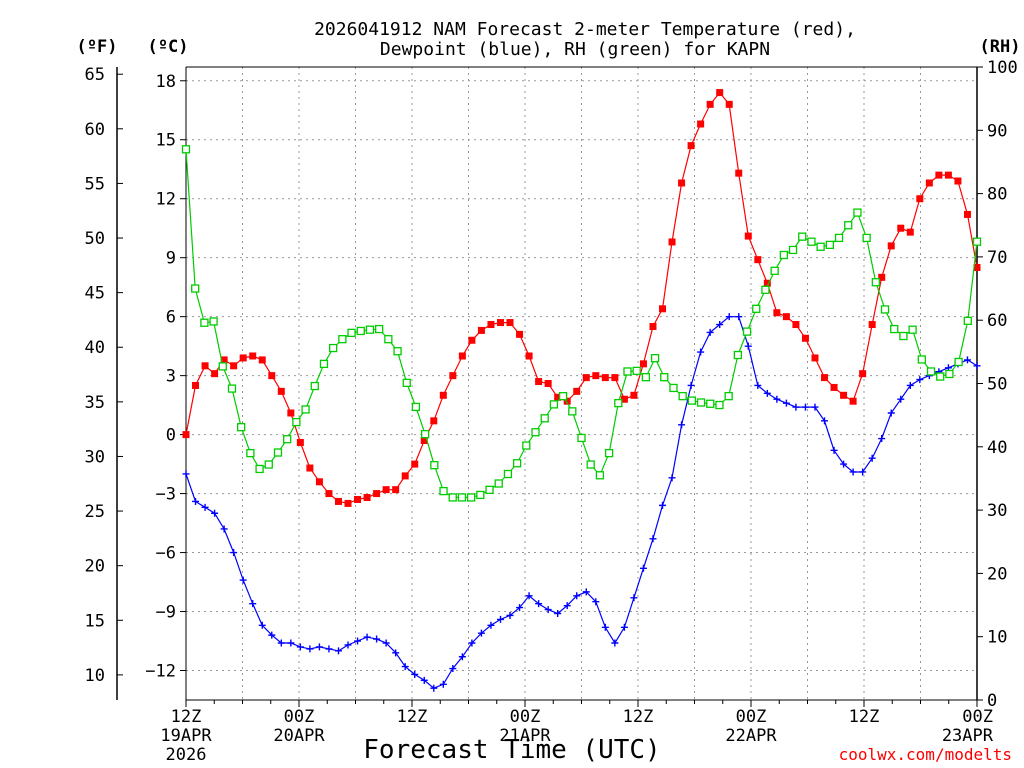 Image resolution: width=1024 pixels, height=768 pixels. Describe the element at coordinates (925, 754) in the screenshot. I see `credit-text: coolwx.com/modelts` at that location.